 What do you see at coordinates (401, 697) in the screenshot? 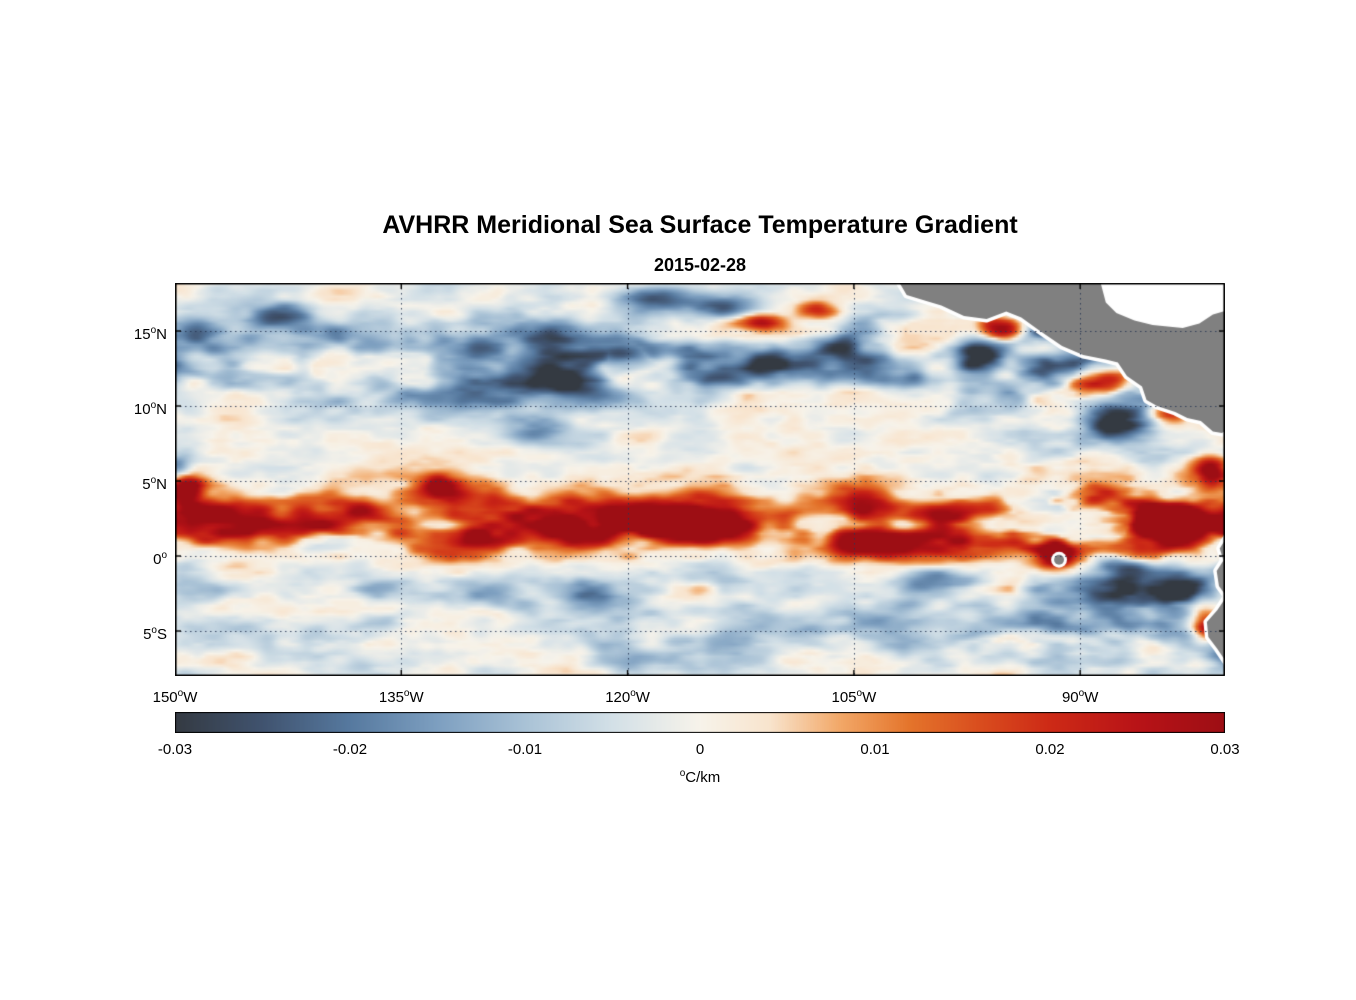
I see `x-tick-label: 135oW` at bounding box center [401, 697].